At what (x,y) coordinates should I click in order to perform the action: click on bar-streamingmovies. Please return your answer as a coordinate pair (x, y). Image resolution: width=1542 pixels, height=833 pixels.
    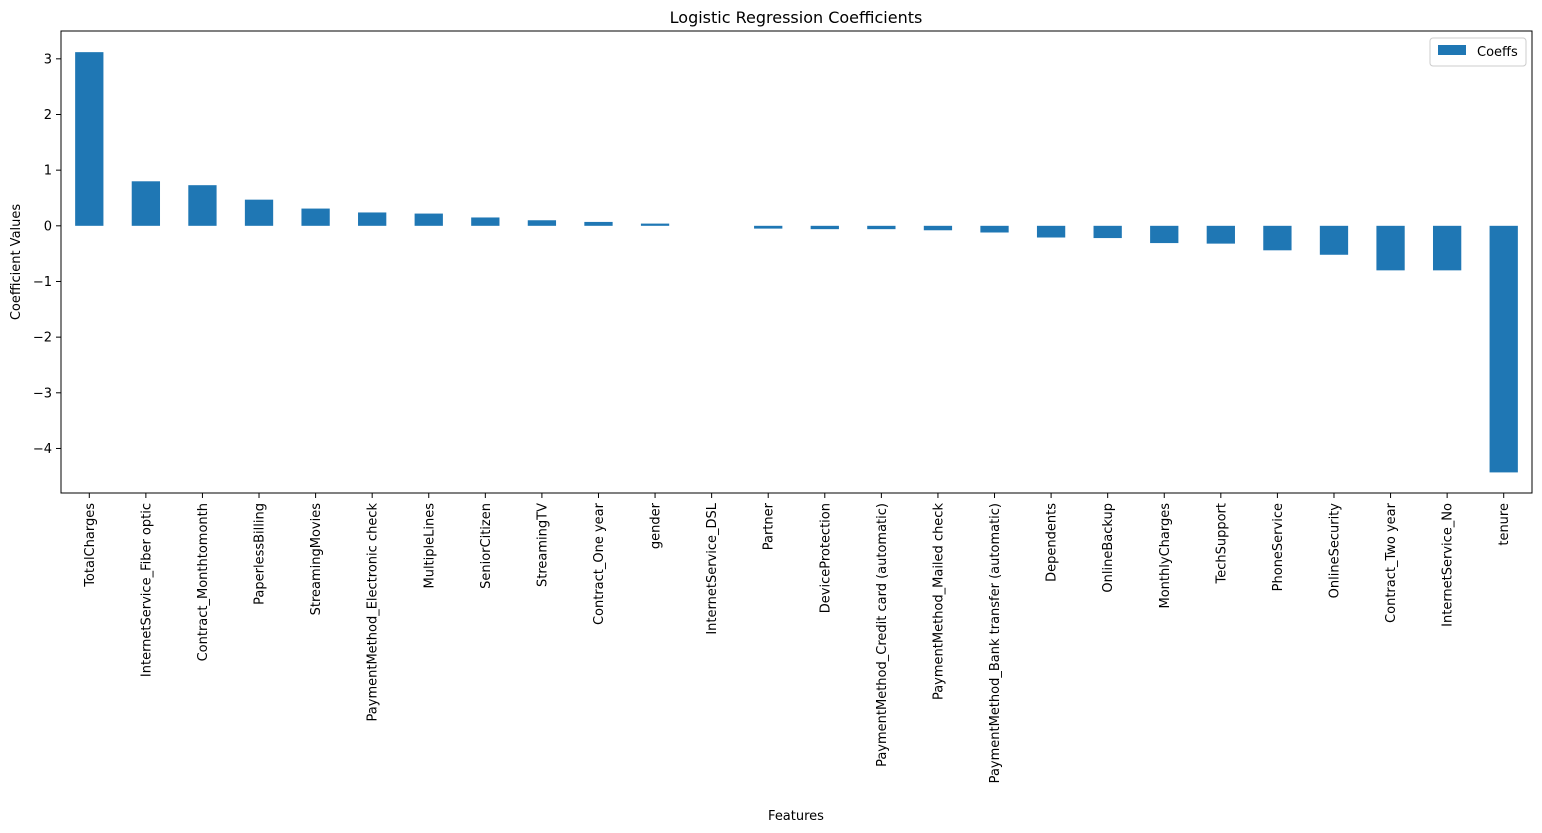
    Looking at the image, I should click on (315, 217).